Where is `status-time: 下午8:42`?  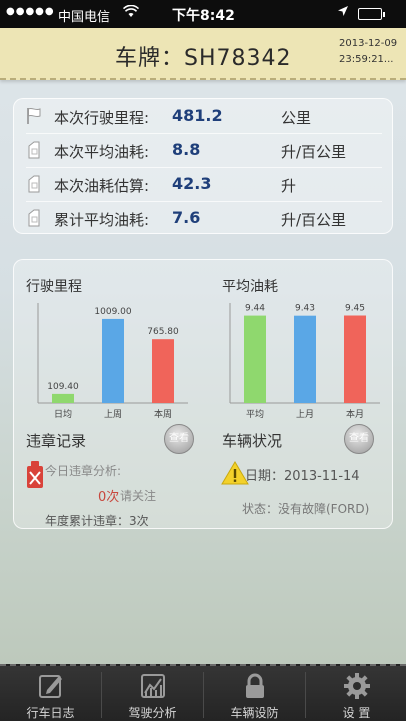 status-time: 下午8:42 is located at coordinates (203, 16).